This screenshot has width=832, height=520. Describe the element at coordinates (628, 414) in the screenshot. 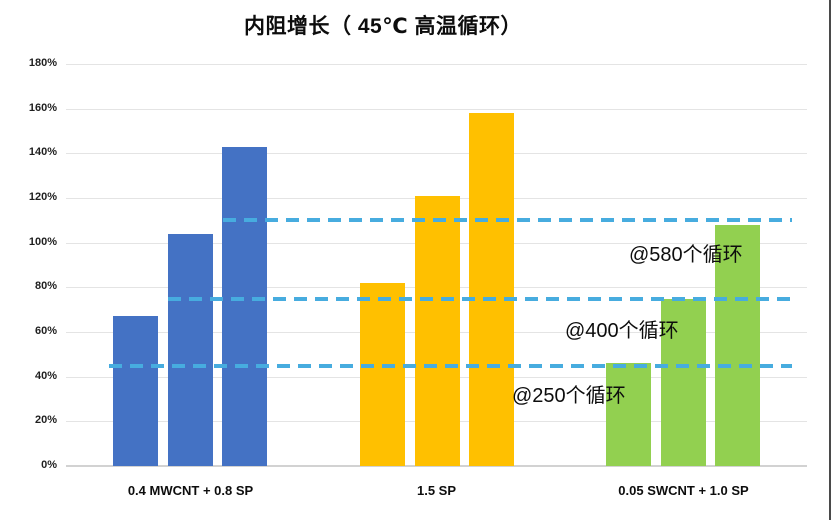

I see `bar-0.05-swcnt-1.0-sp-@250个循环` at that location.